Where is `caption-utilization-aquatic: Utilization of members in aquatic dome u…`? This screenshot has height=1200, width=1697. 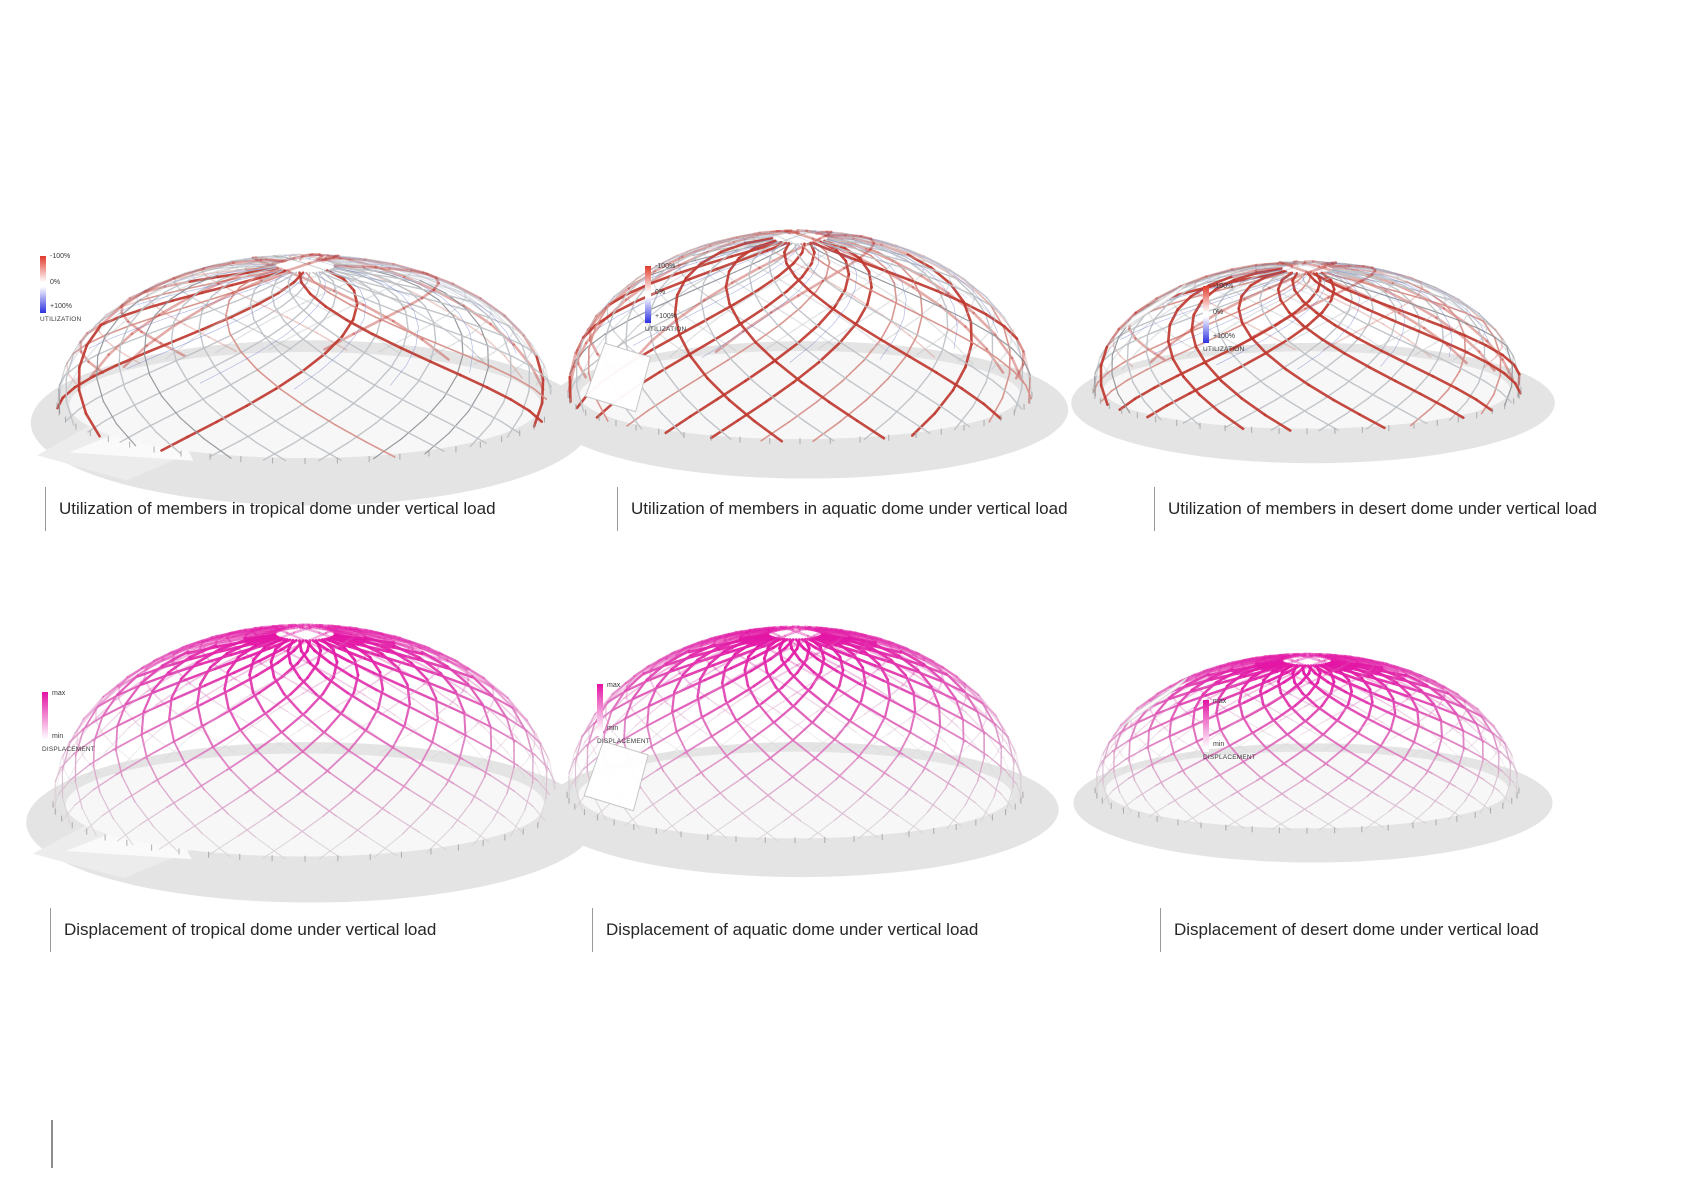
caption-utilization-aquatic: Utilization of members in aquatic dome u… is located at coordinates (842, 509).